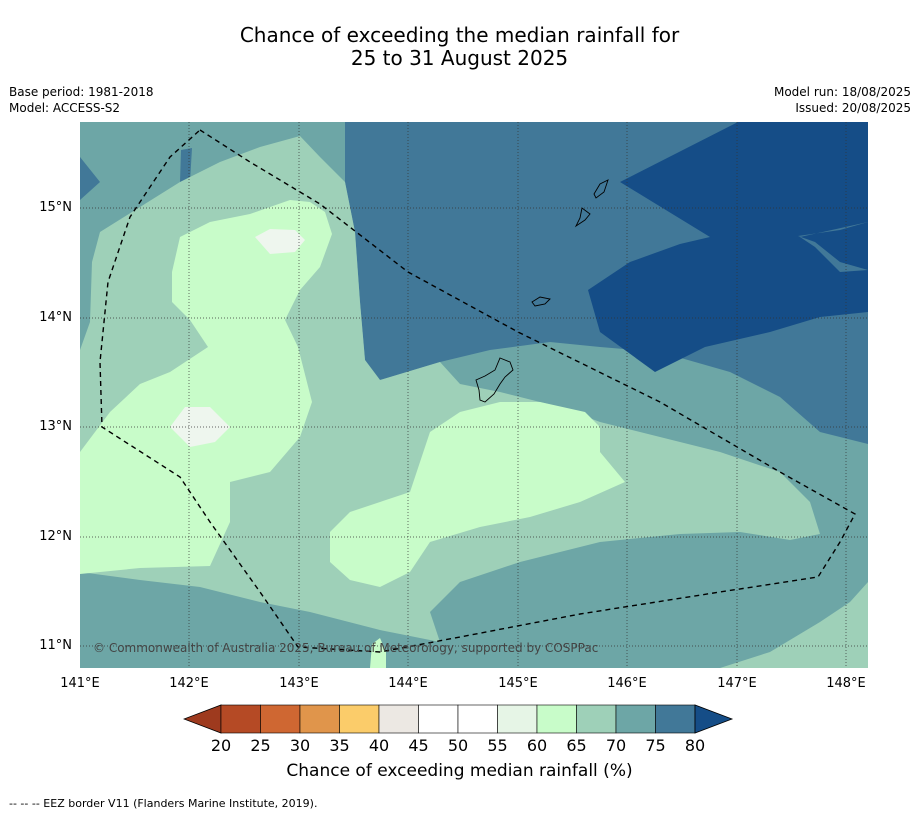  I want to click on island-rota, so click(541, 301).